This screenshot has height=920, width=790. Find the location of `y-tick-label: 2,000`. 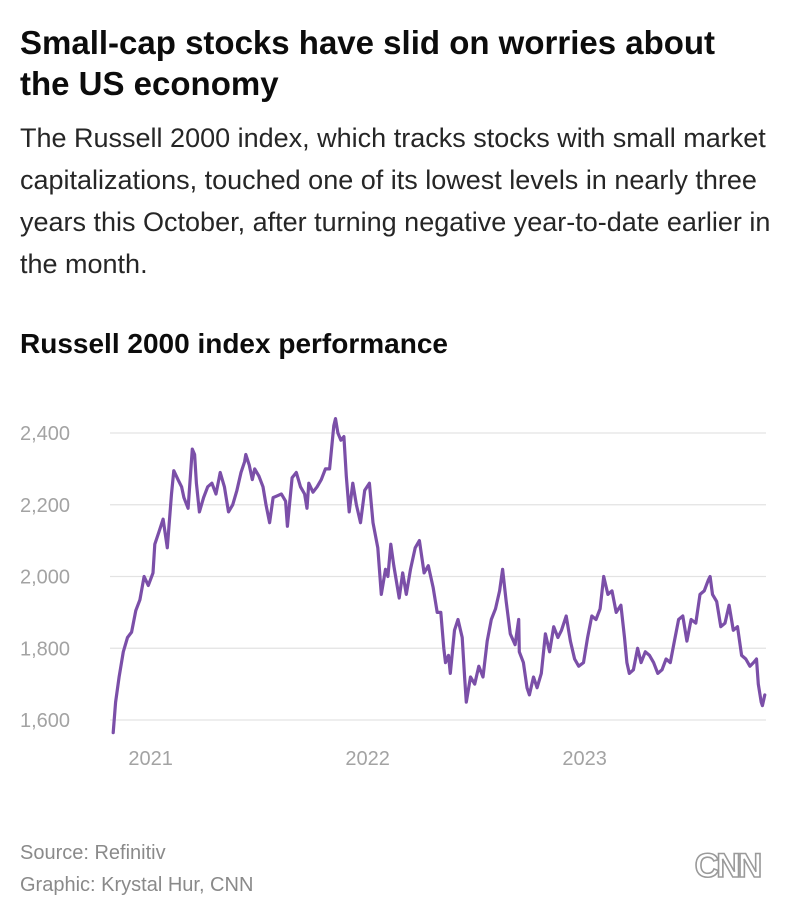

y-tick-label: 2,000 is located at coordinates (45, 578).